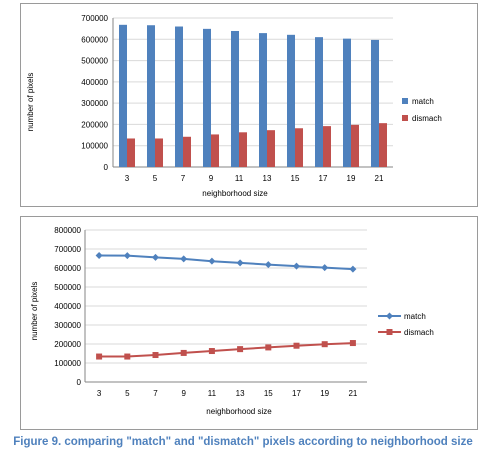 The image size is (486, 455). Describe the element at coordinates (155, 178) in the screenshot. I see `bar-x-tick-label: 5` at that location.